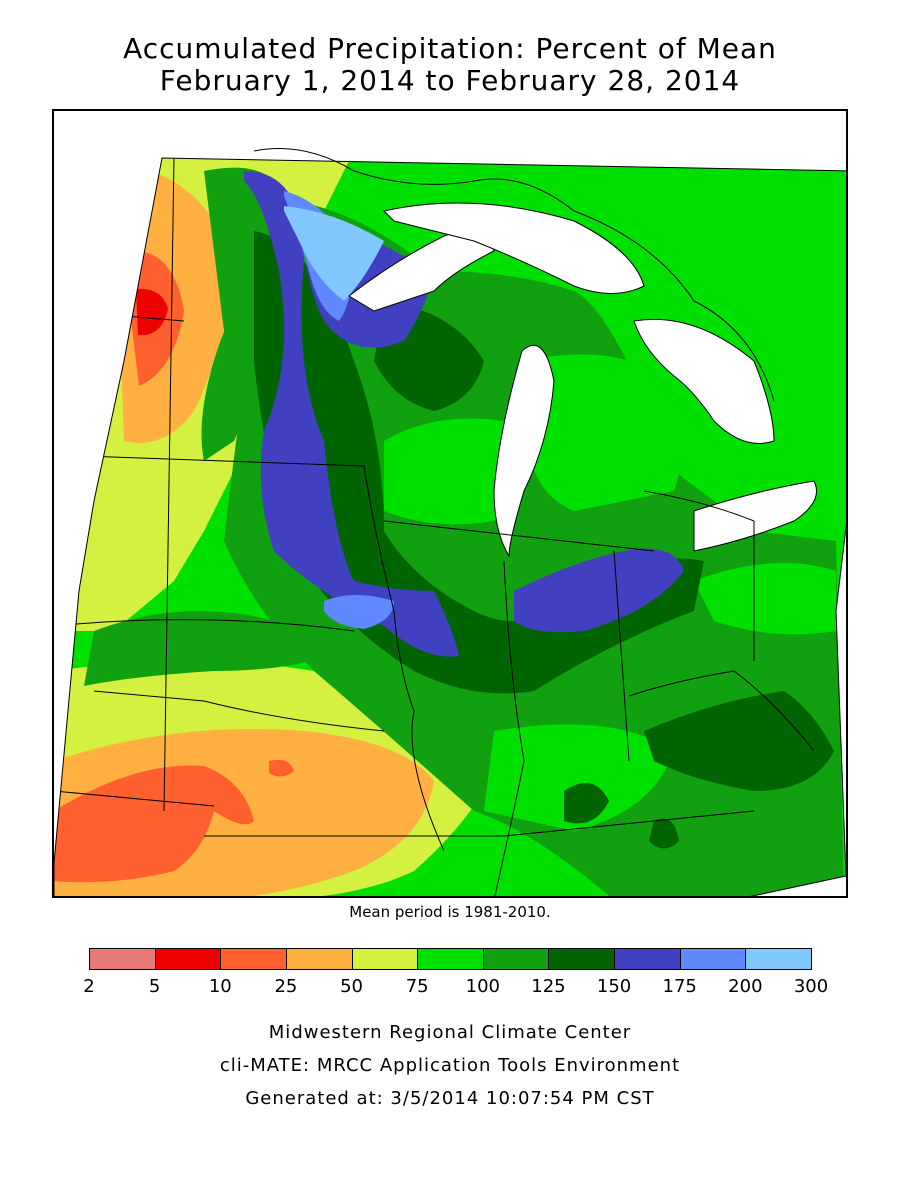 The width and height of the screenshot is (900, 1200). Describe the element at coordinates (524, 451) in the screenshot. I see `lake-michigan` at that location.